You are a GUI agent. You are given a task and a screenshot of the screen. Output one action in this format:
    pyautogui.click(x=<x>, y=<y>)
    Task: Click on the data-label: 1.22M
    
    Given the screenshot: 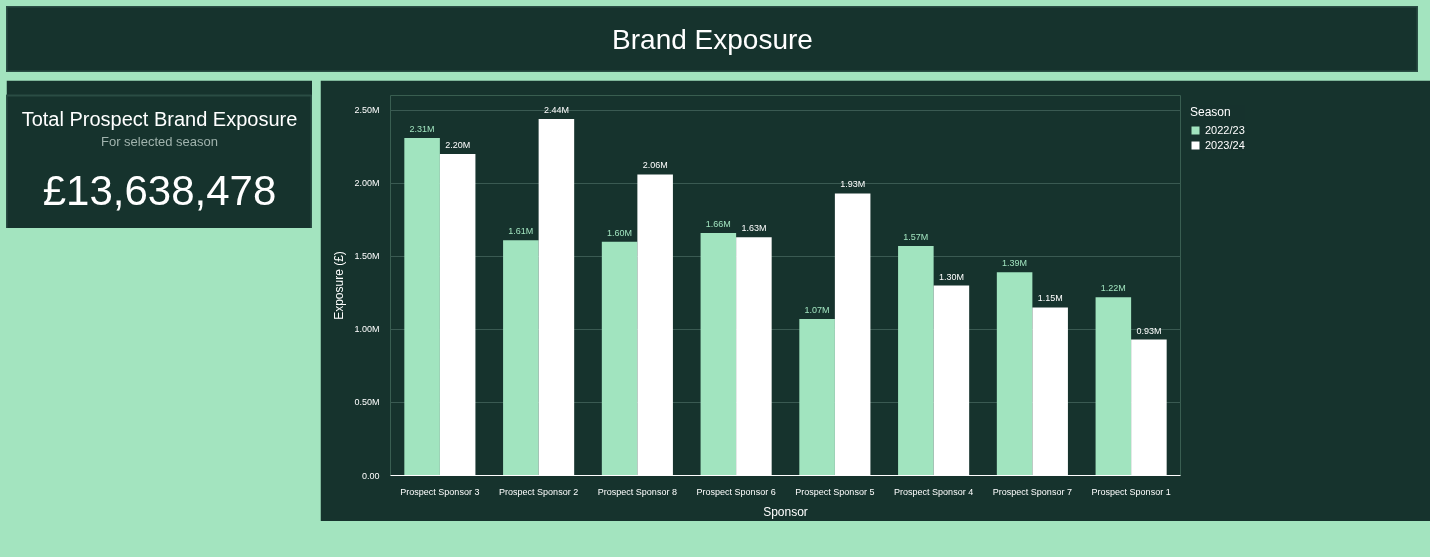 What is the action you would take?
    pyautogui.click(x=1113, y=288)
    